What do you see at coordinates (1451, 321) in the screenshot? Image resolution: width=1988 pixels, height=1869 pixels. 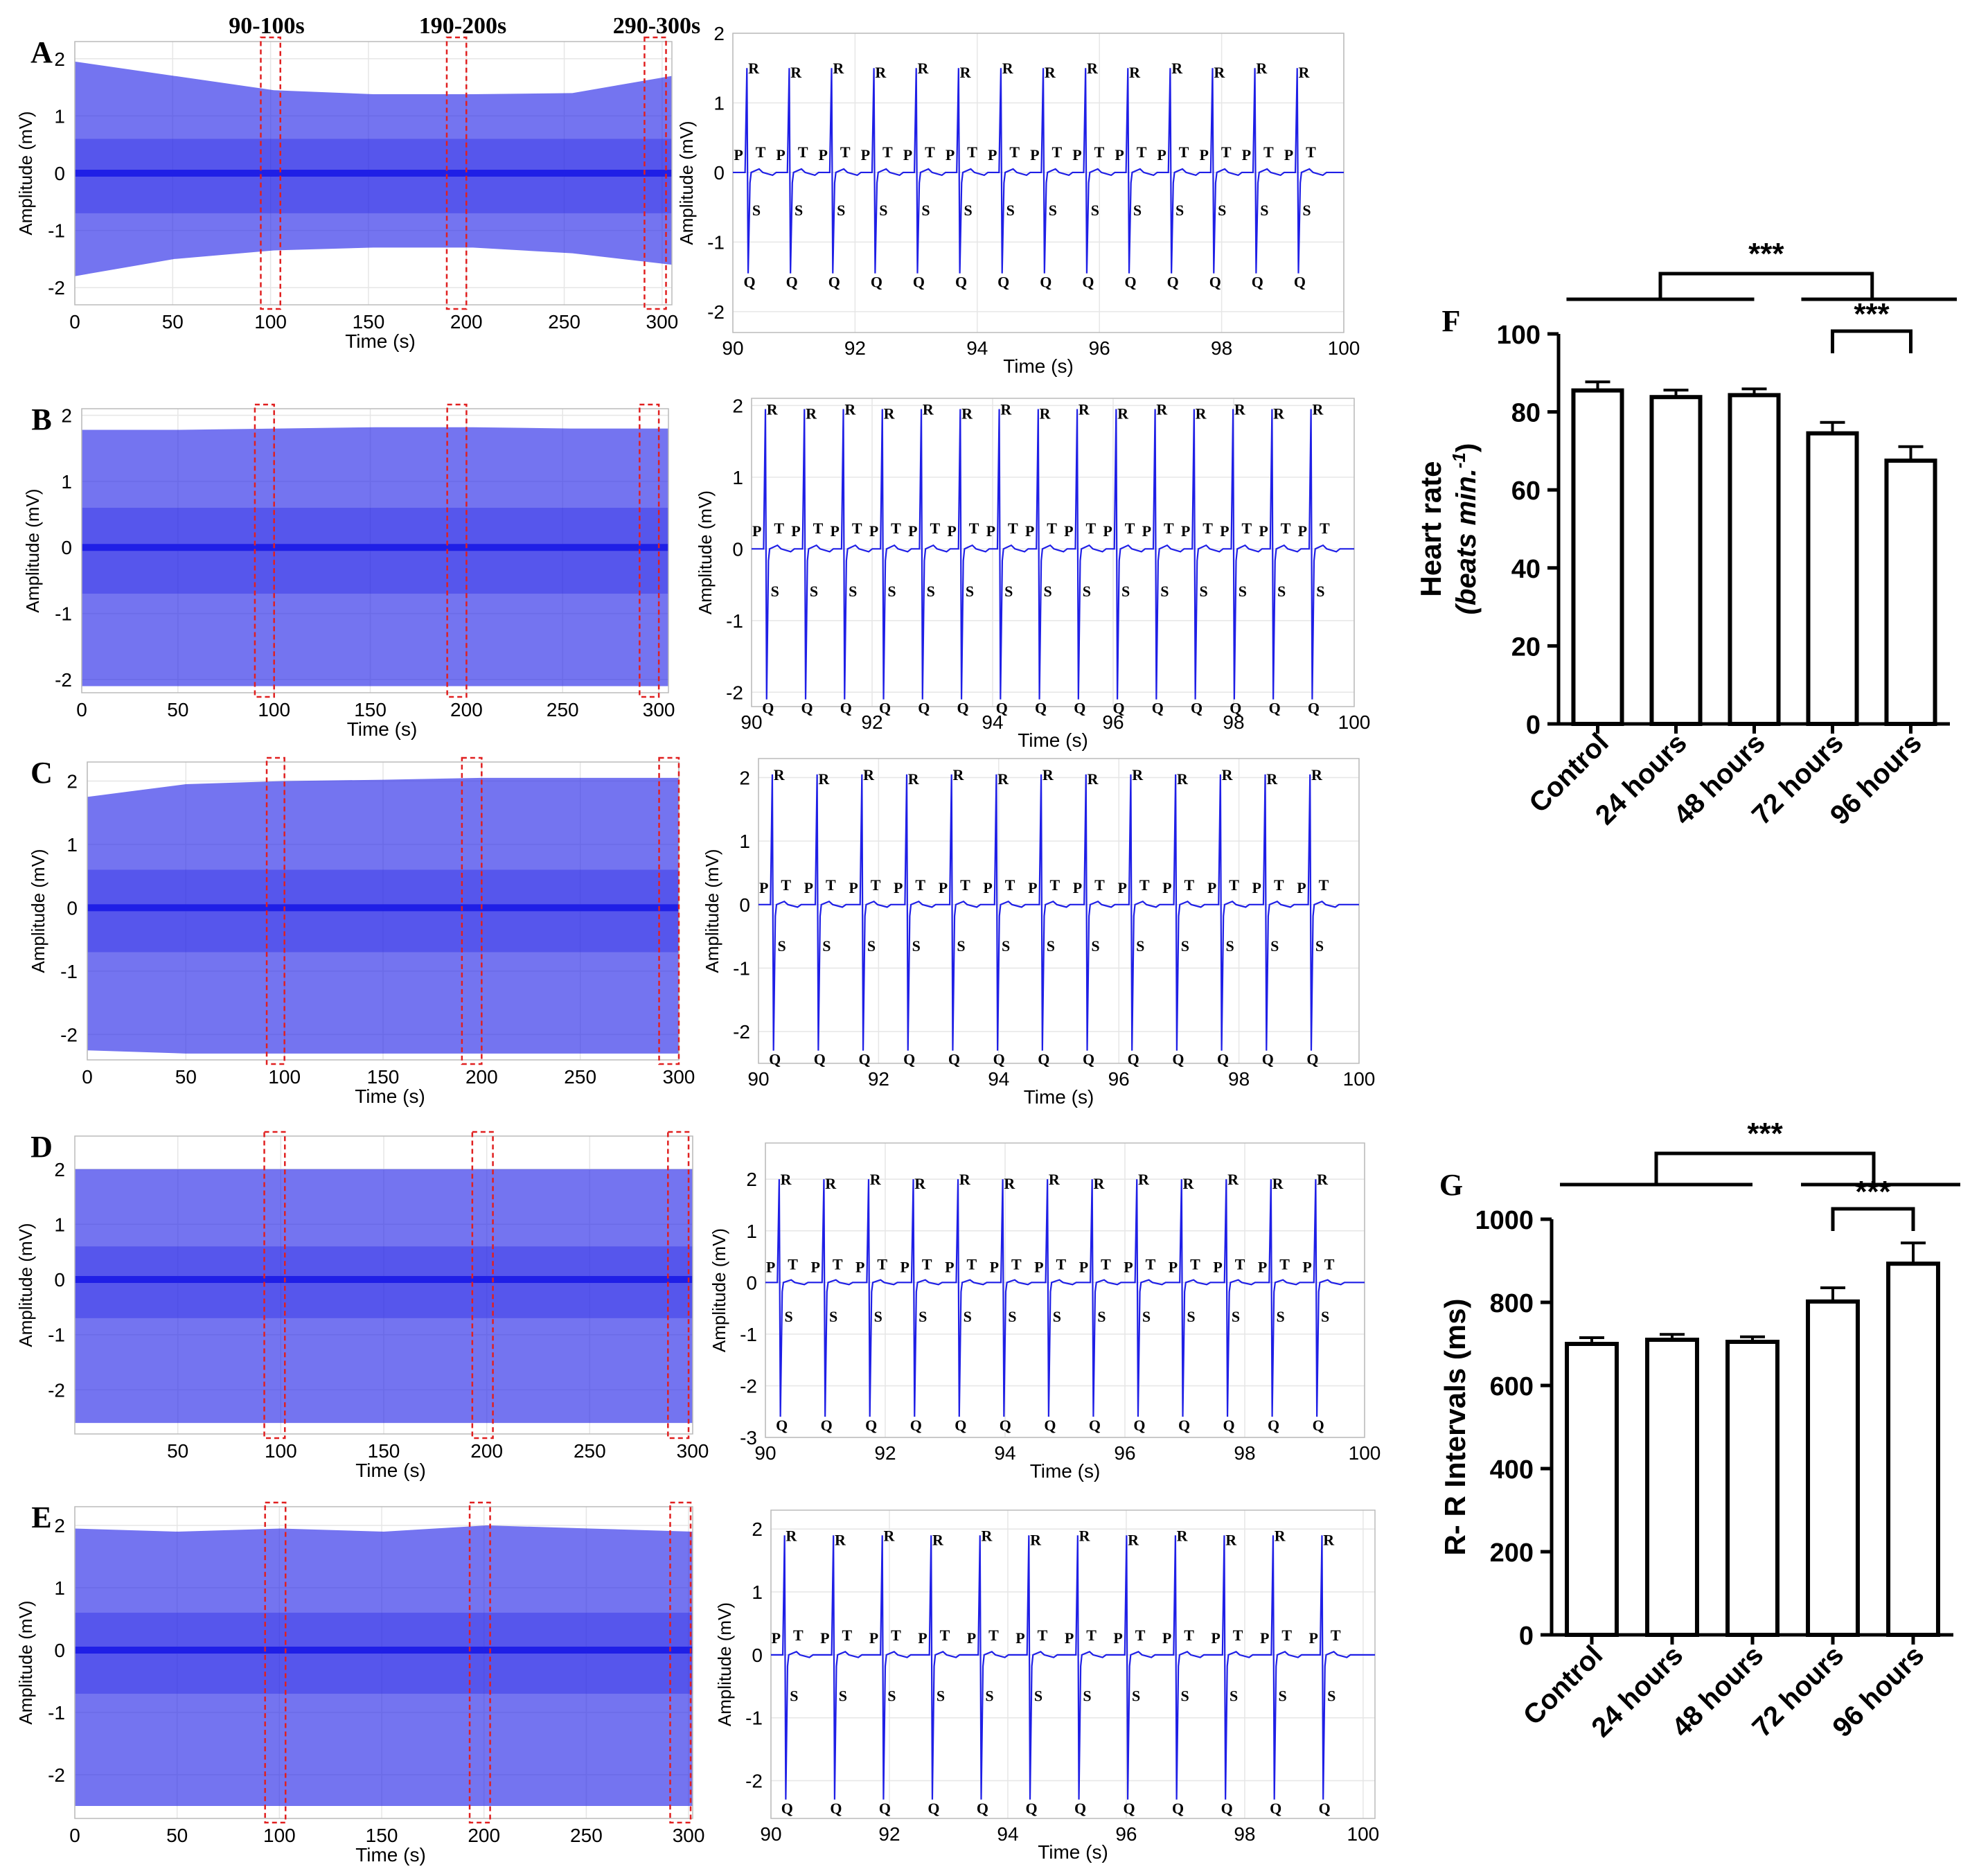 I see `panel-letter-f: F` at bounding box center [1451, 321].